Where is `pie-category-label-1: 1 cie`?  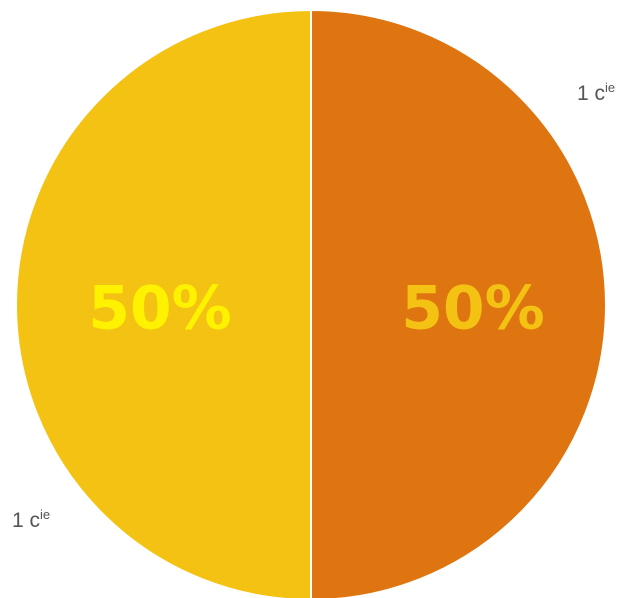
pie-category-label-1: 1 cie is located at coordinates (31, 519).